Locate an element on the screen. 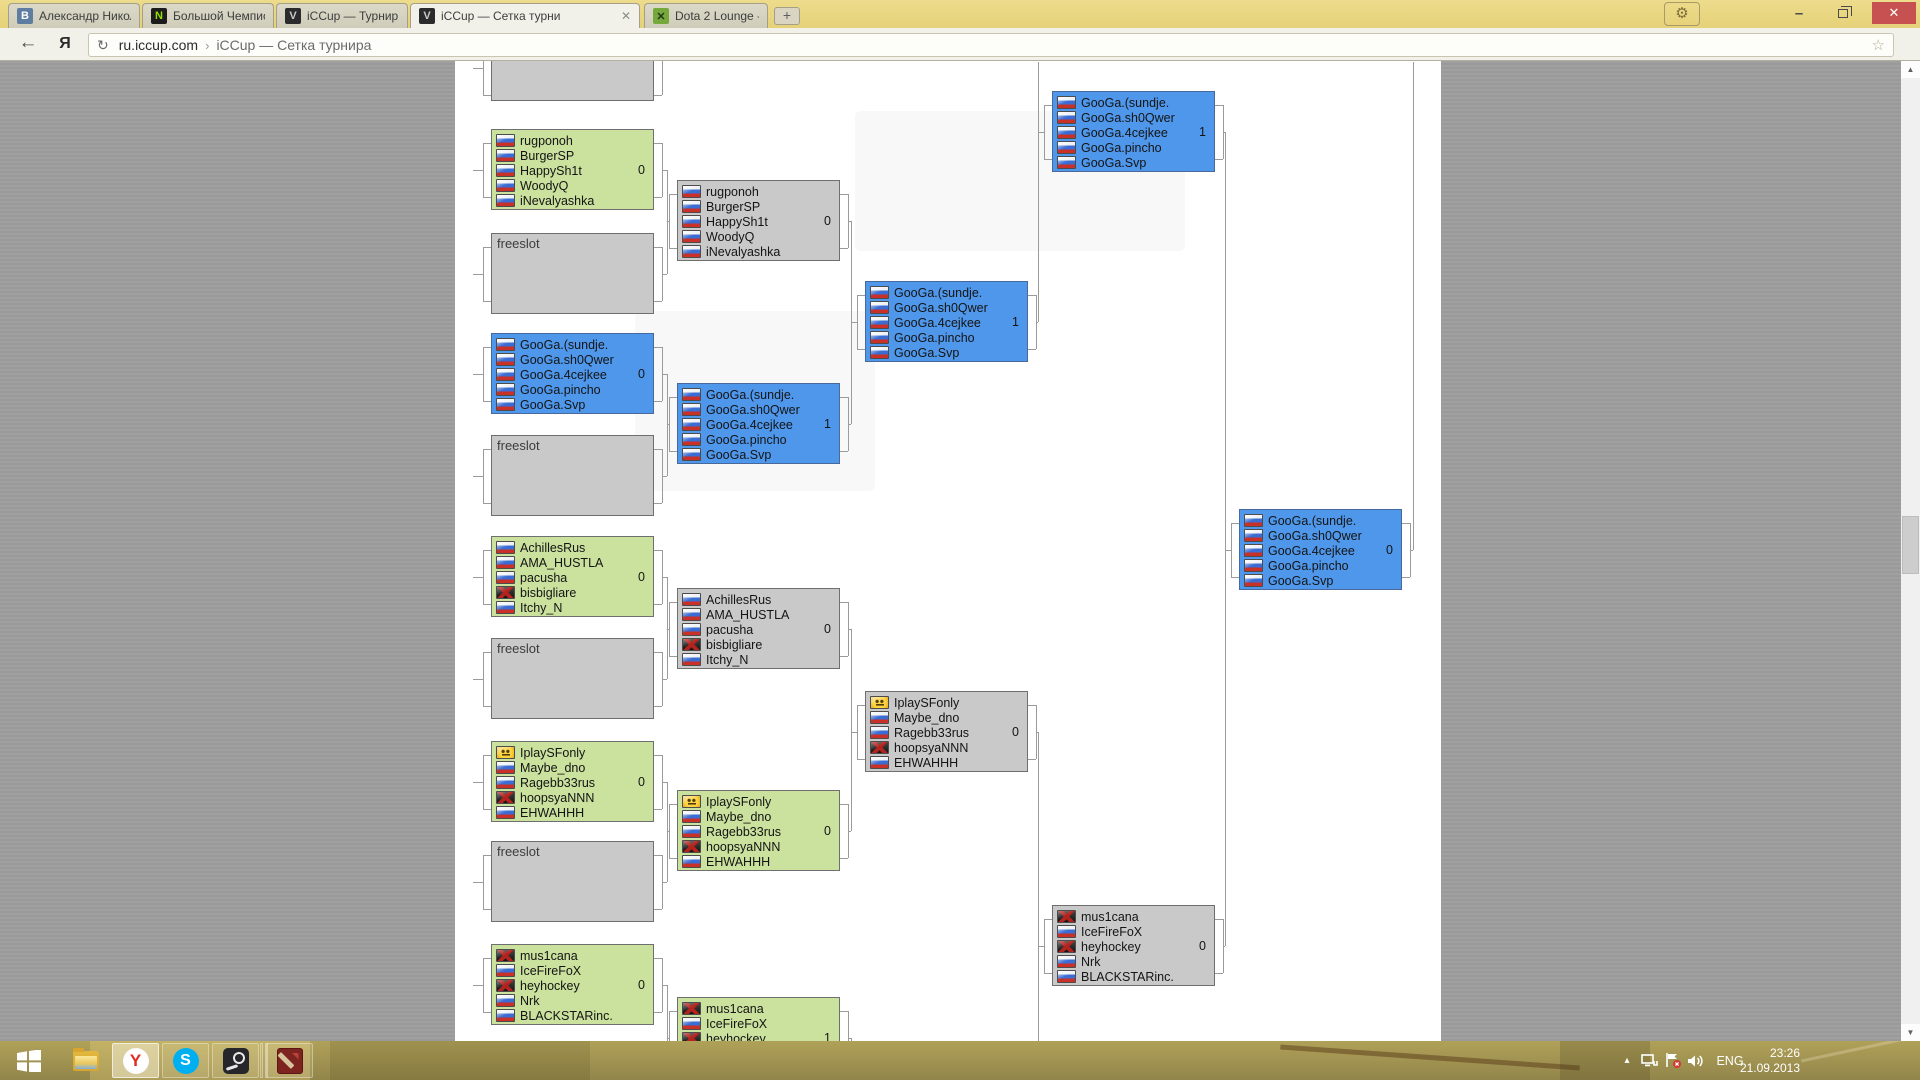 The width and height of the screenshot is (1920, 1080). scrollbar-thumb is located at coordinates (1910, 545).